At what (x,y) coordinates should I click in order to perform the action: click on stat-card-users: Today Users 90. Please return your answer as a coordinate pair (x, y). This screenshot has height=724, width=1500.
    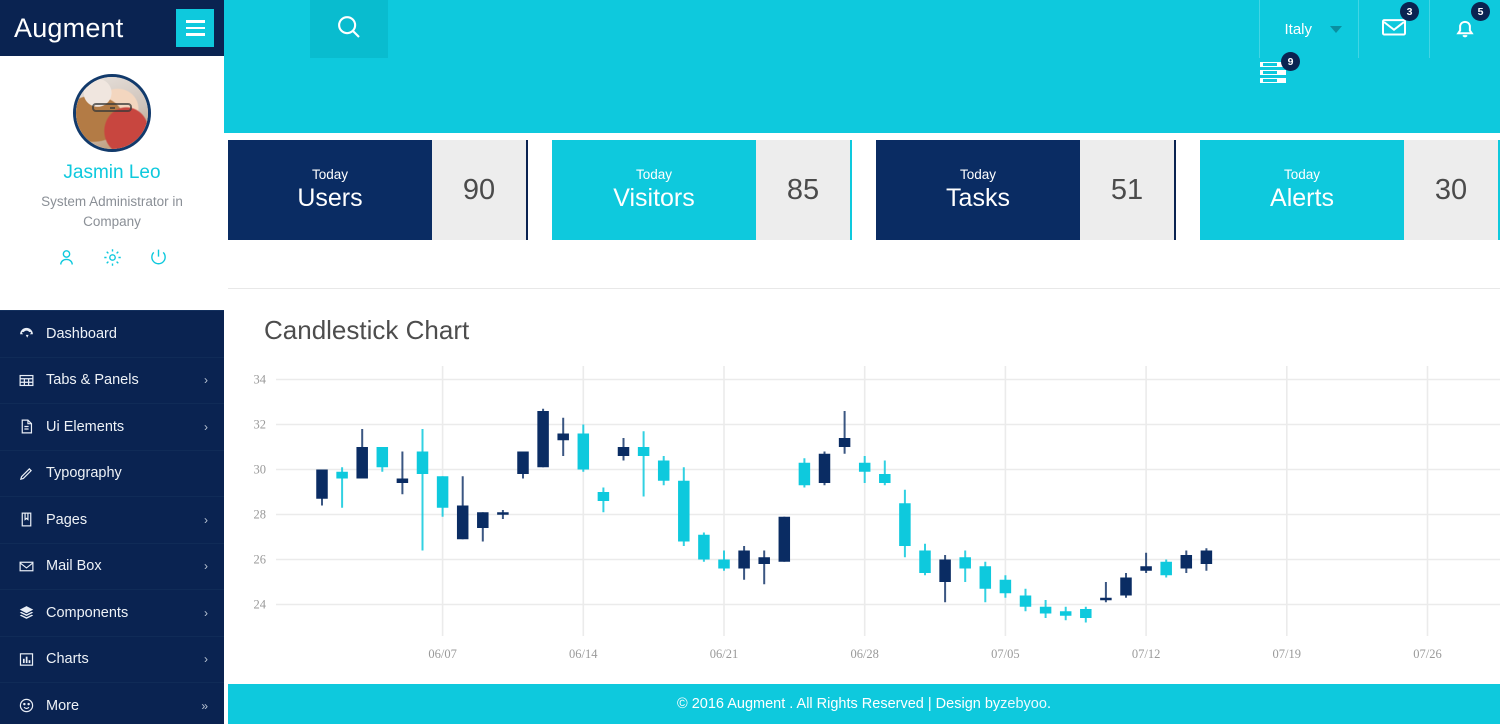
    Looking at the image, I should click on (378, 190).